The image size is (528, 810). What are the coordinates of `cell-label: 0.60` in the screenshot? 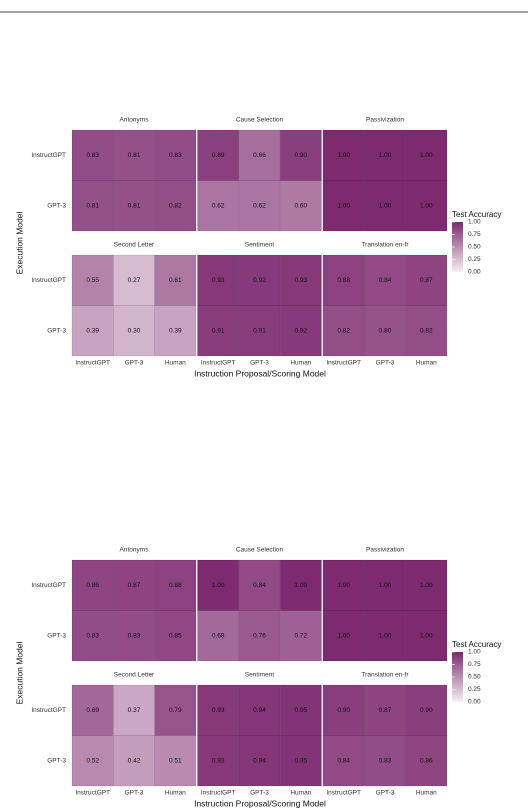 It's located at (301, 205).